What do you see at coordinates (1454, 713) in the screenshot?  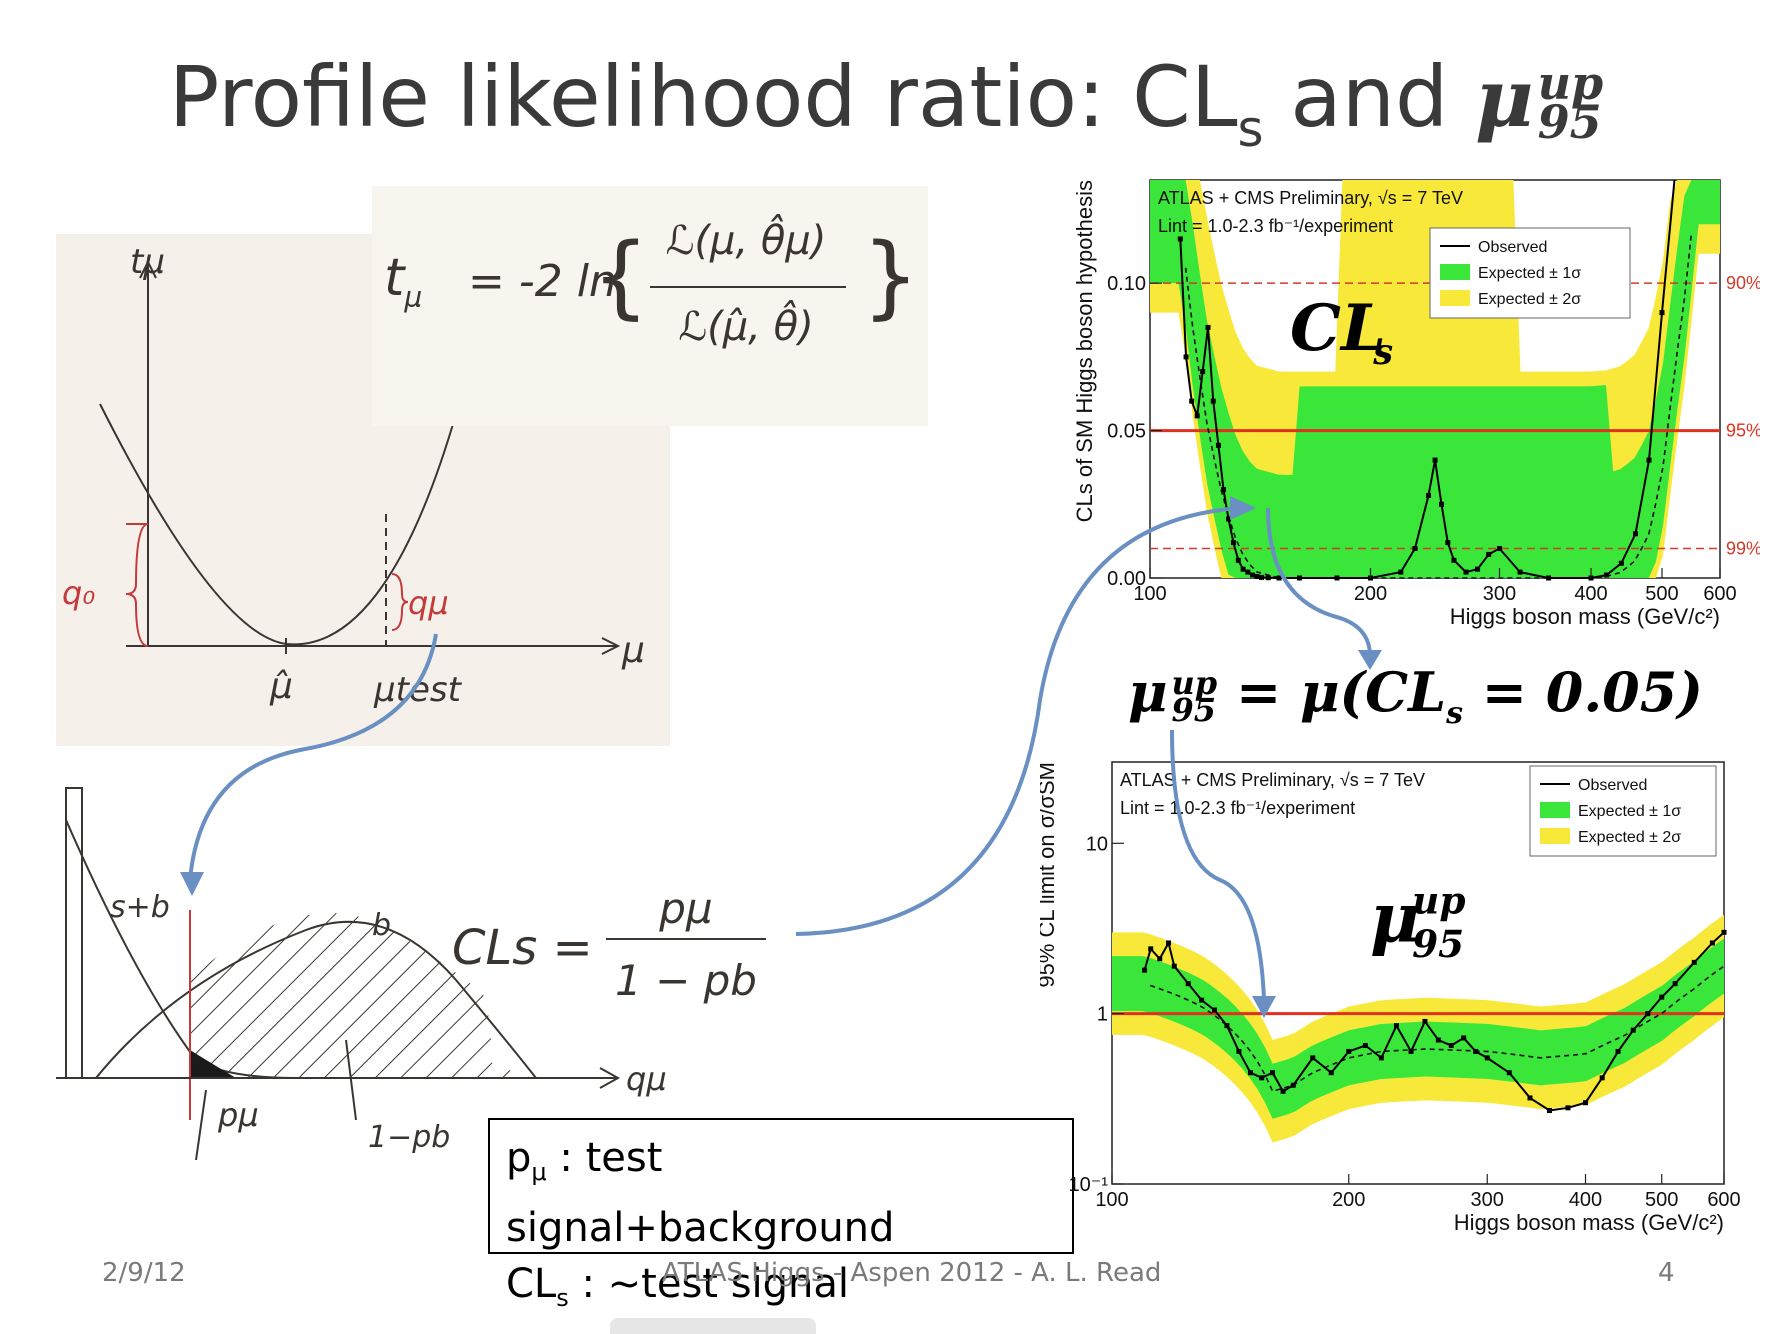 I see `mu95-rhs-sub: s` at bounding box center [1454, 713].